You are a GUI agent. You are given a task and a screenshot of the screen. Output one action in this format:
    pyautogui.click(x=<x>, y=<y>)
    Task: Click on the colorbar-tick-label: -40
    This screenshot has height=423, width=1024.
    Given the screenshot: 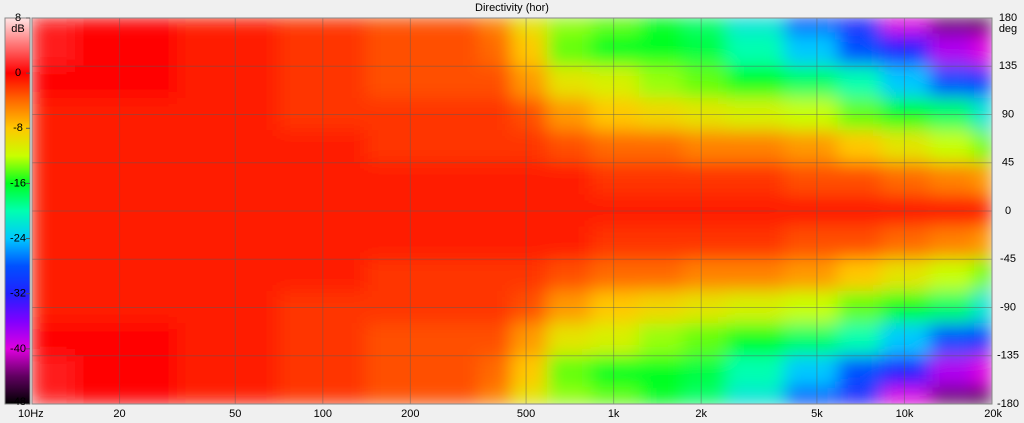 What is the action you would take?
    pyautogui.click(x=18, y=349)
    